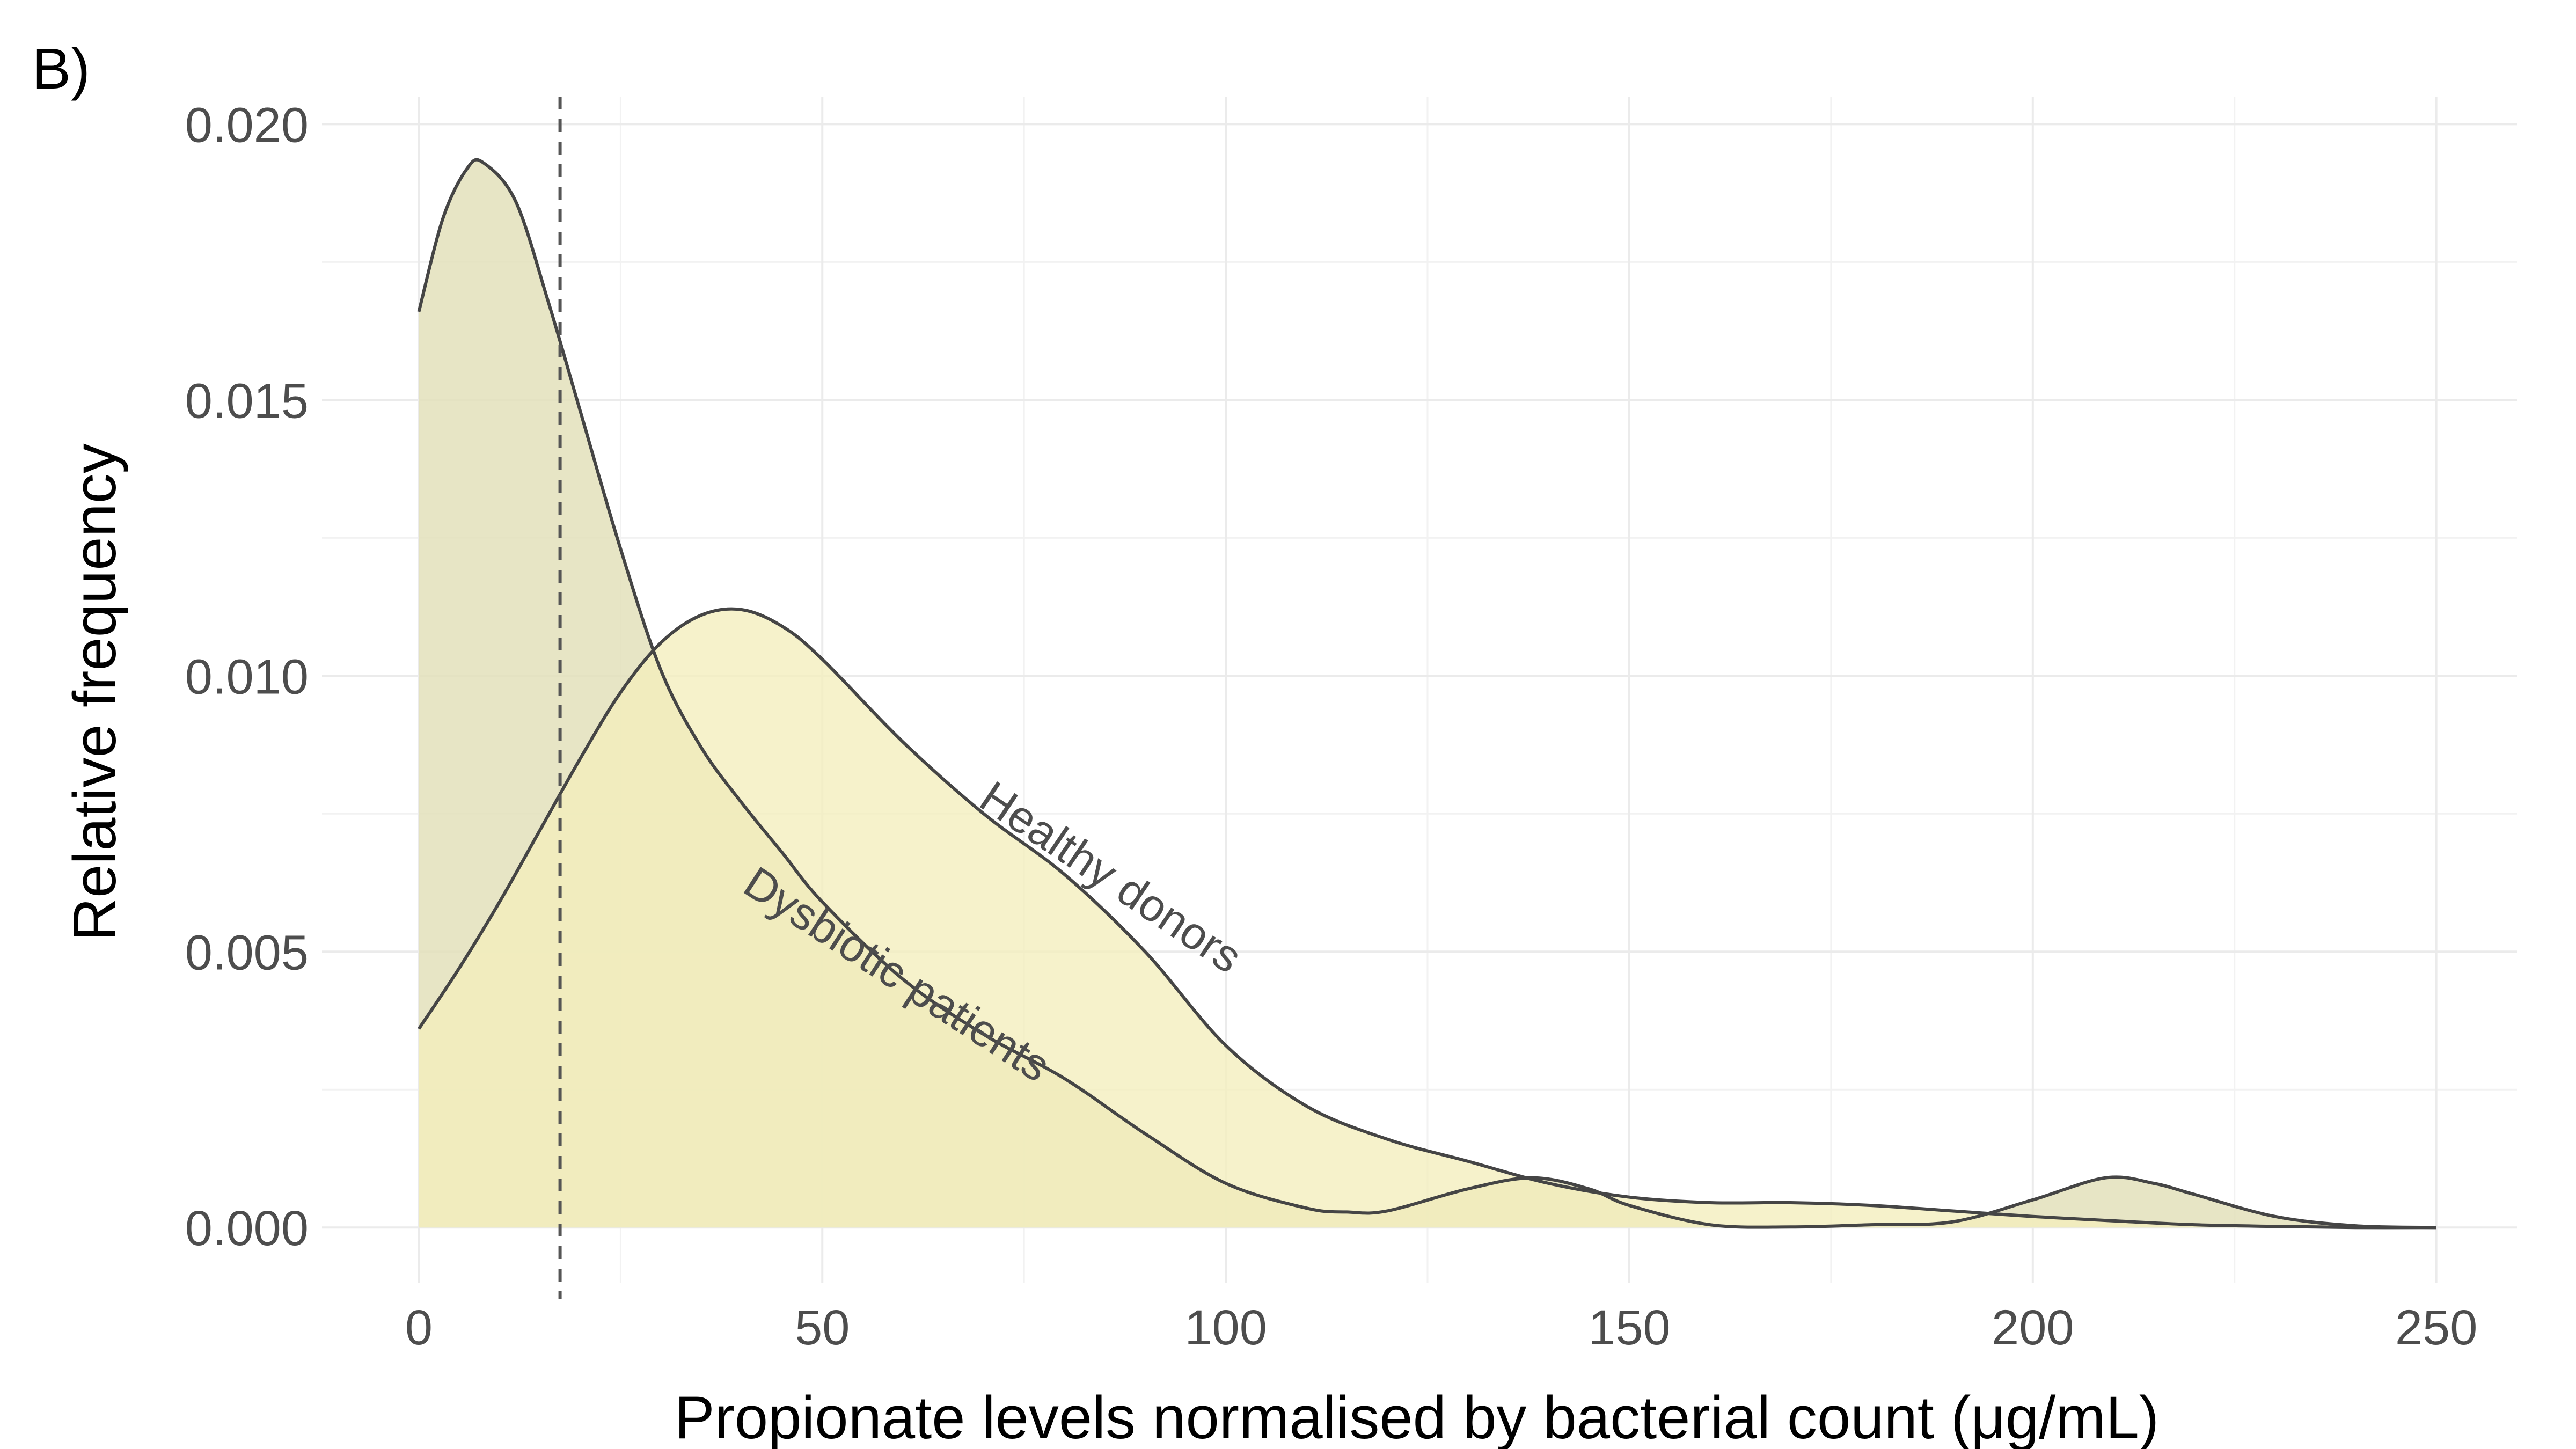  I want to click on x-axis-ticks: 0 50 100 150 200 250, so click(1441, 1327).